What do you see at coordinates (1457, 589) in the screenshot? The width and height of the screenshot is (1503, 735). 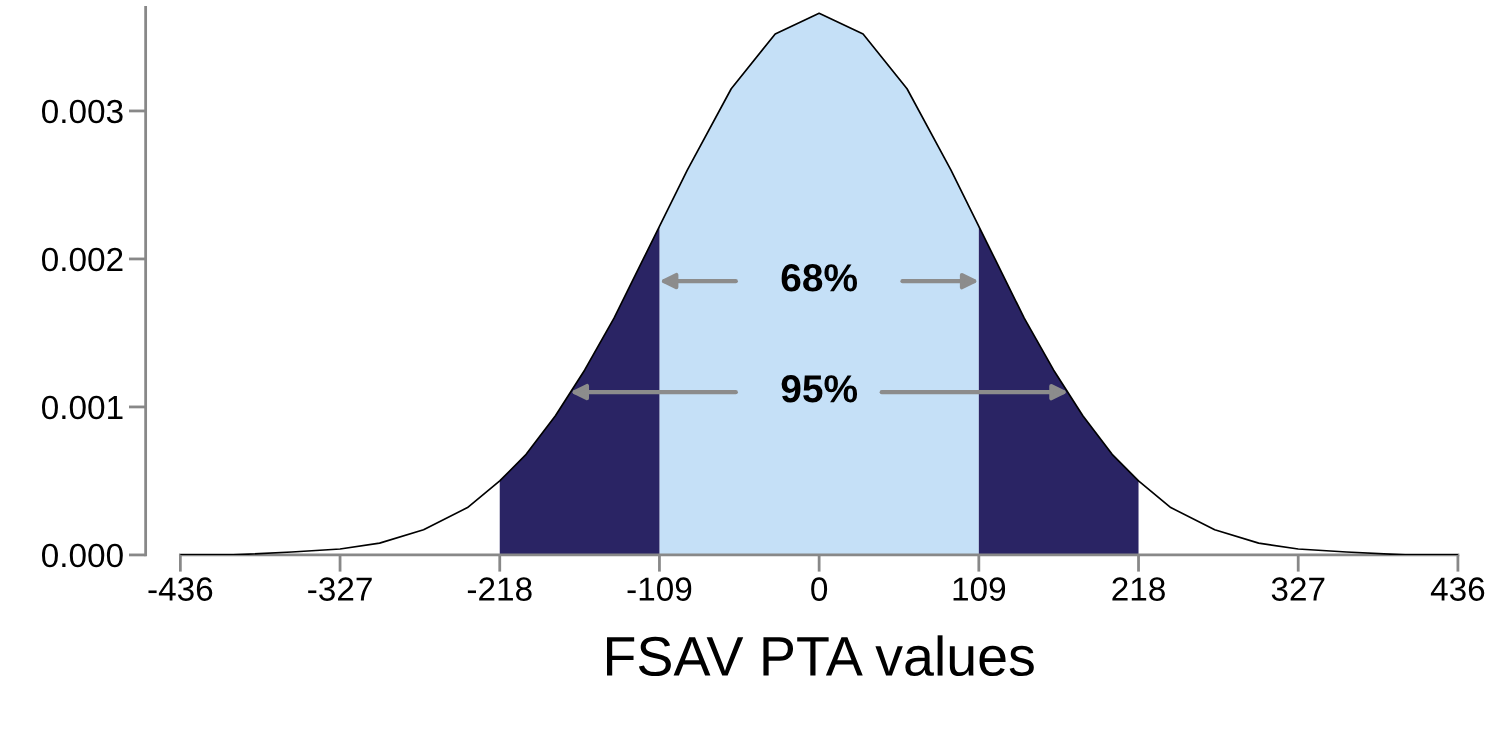 I see `x-tick-label: 436` at bounding box center [1457, 589].